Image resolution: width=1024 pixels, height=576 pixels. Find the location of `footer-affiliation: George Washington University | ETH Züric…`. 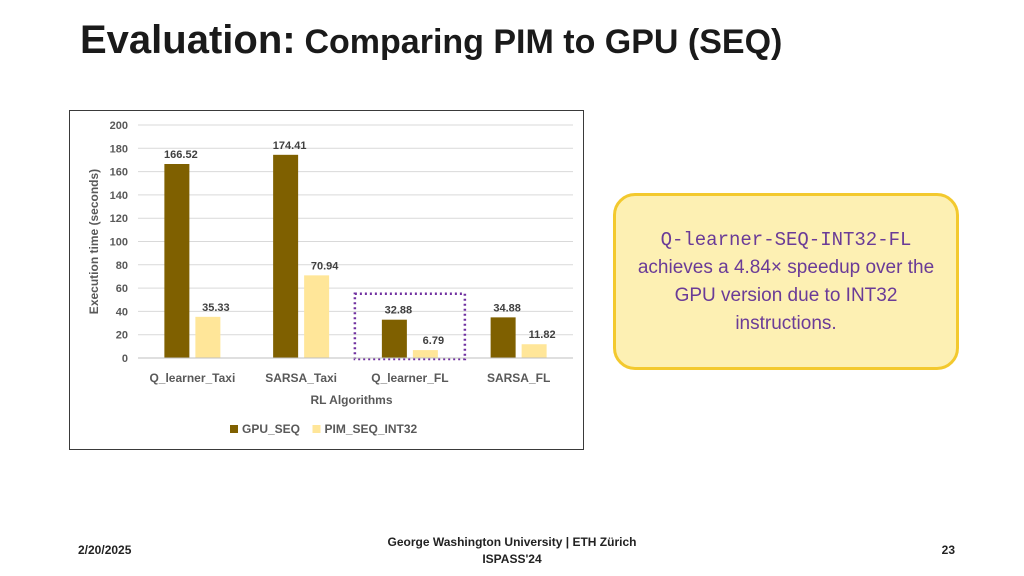

footer-affiliation: George Washington University | ETH Züric… is located at coordinates (512, 542).